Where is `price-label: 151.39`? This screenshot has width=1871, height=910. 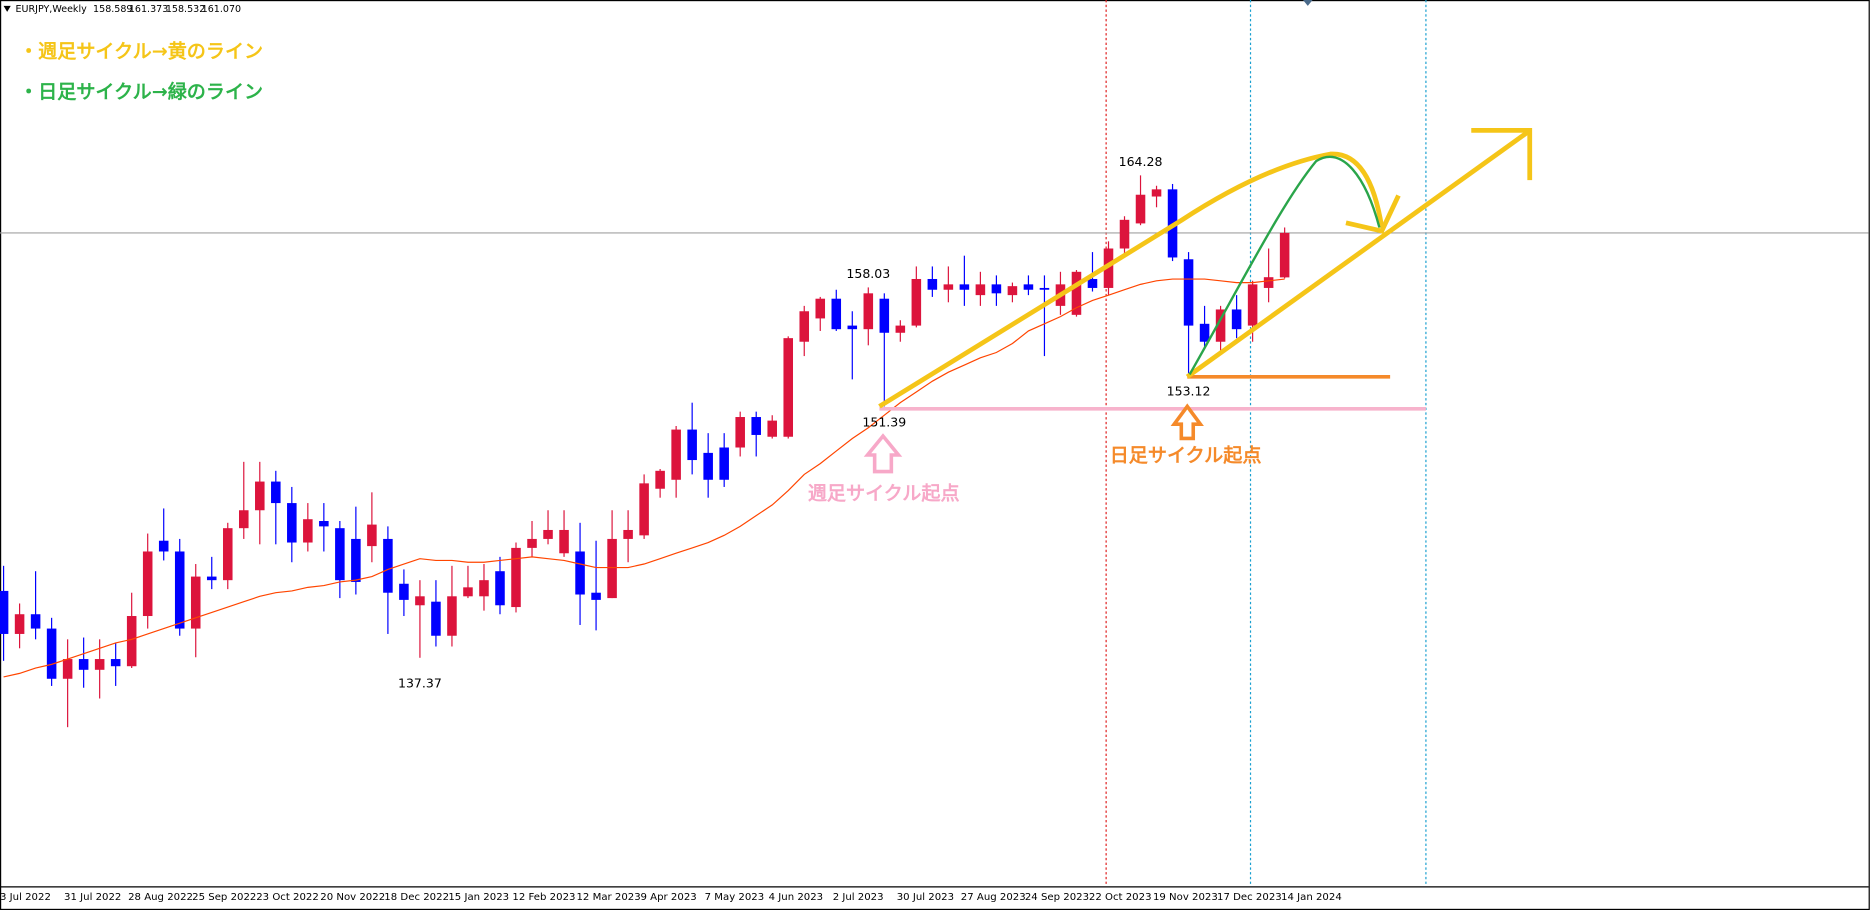 price-label: 151.39 is located at coordinates (884, 422).